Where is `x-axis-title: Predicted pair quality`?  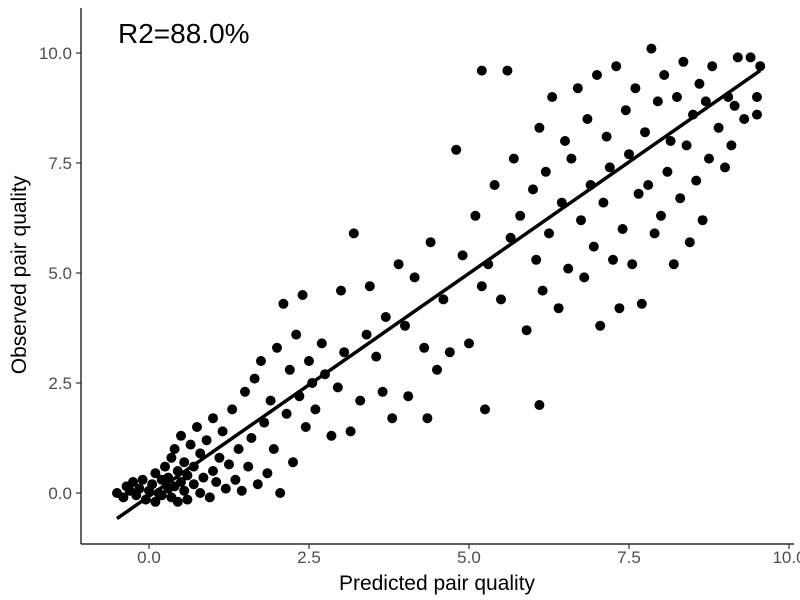
x-axis-title: Predicted pair quality is located at coordinates (437, 583).